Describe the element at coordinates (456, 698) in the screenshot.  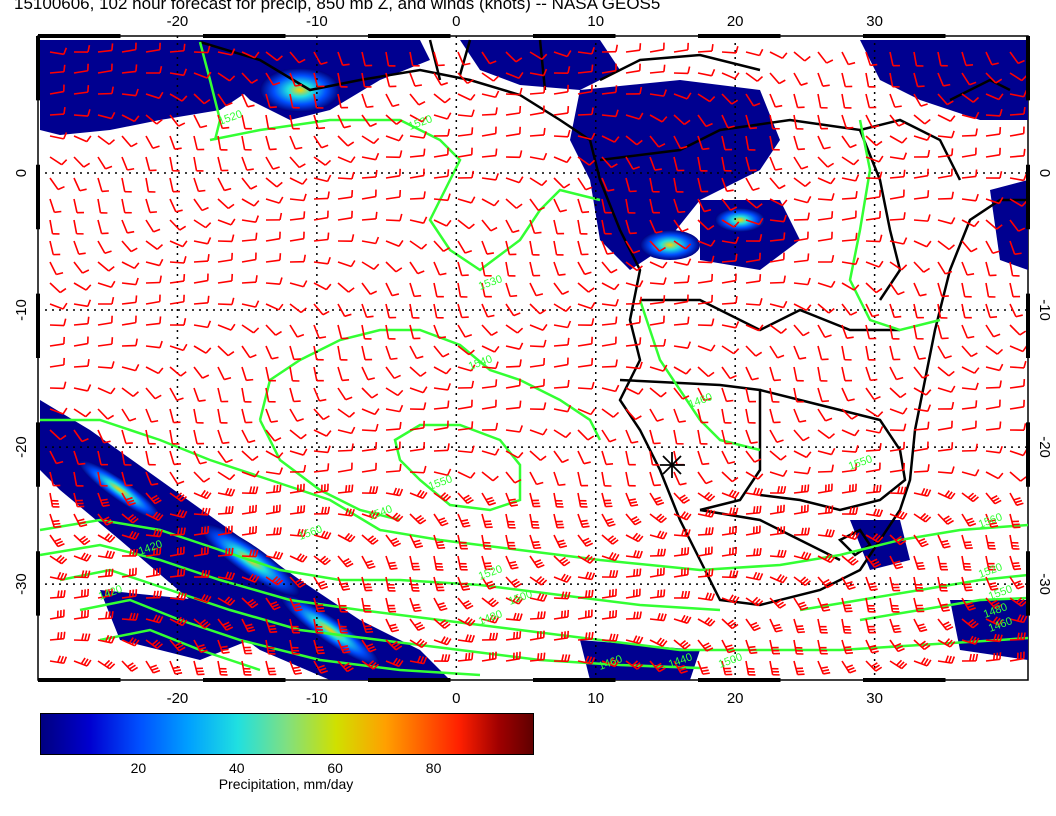
I see `lon-tick-label-bottom: 0` at that location.